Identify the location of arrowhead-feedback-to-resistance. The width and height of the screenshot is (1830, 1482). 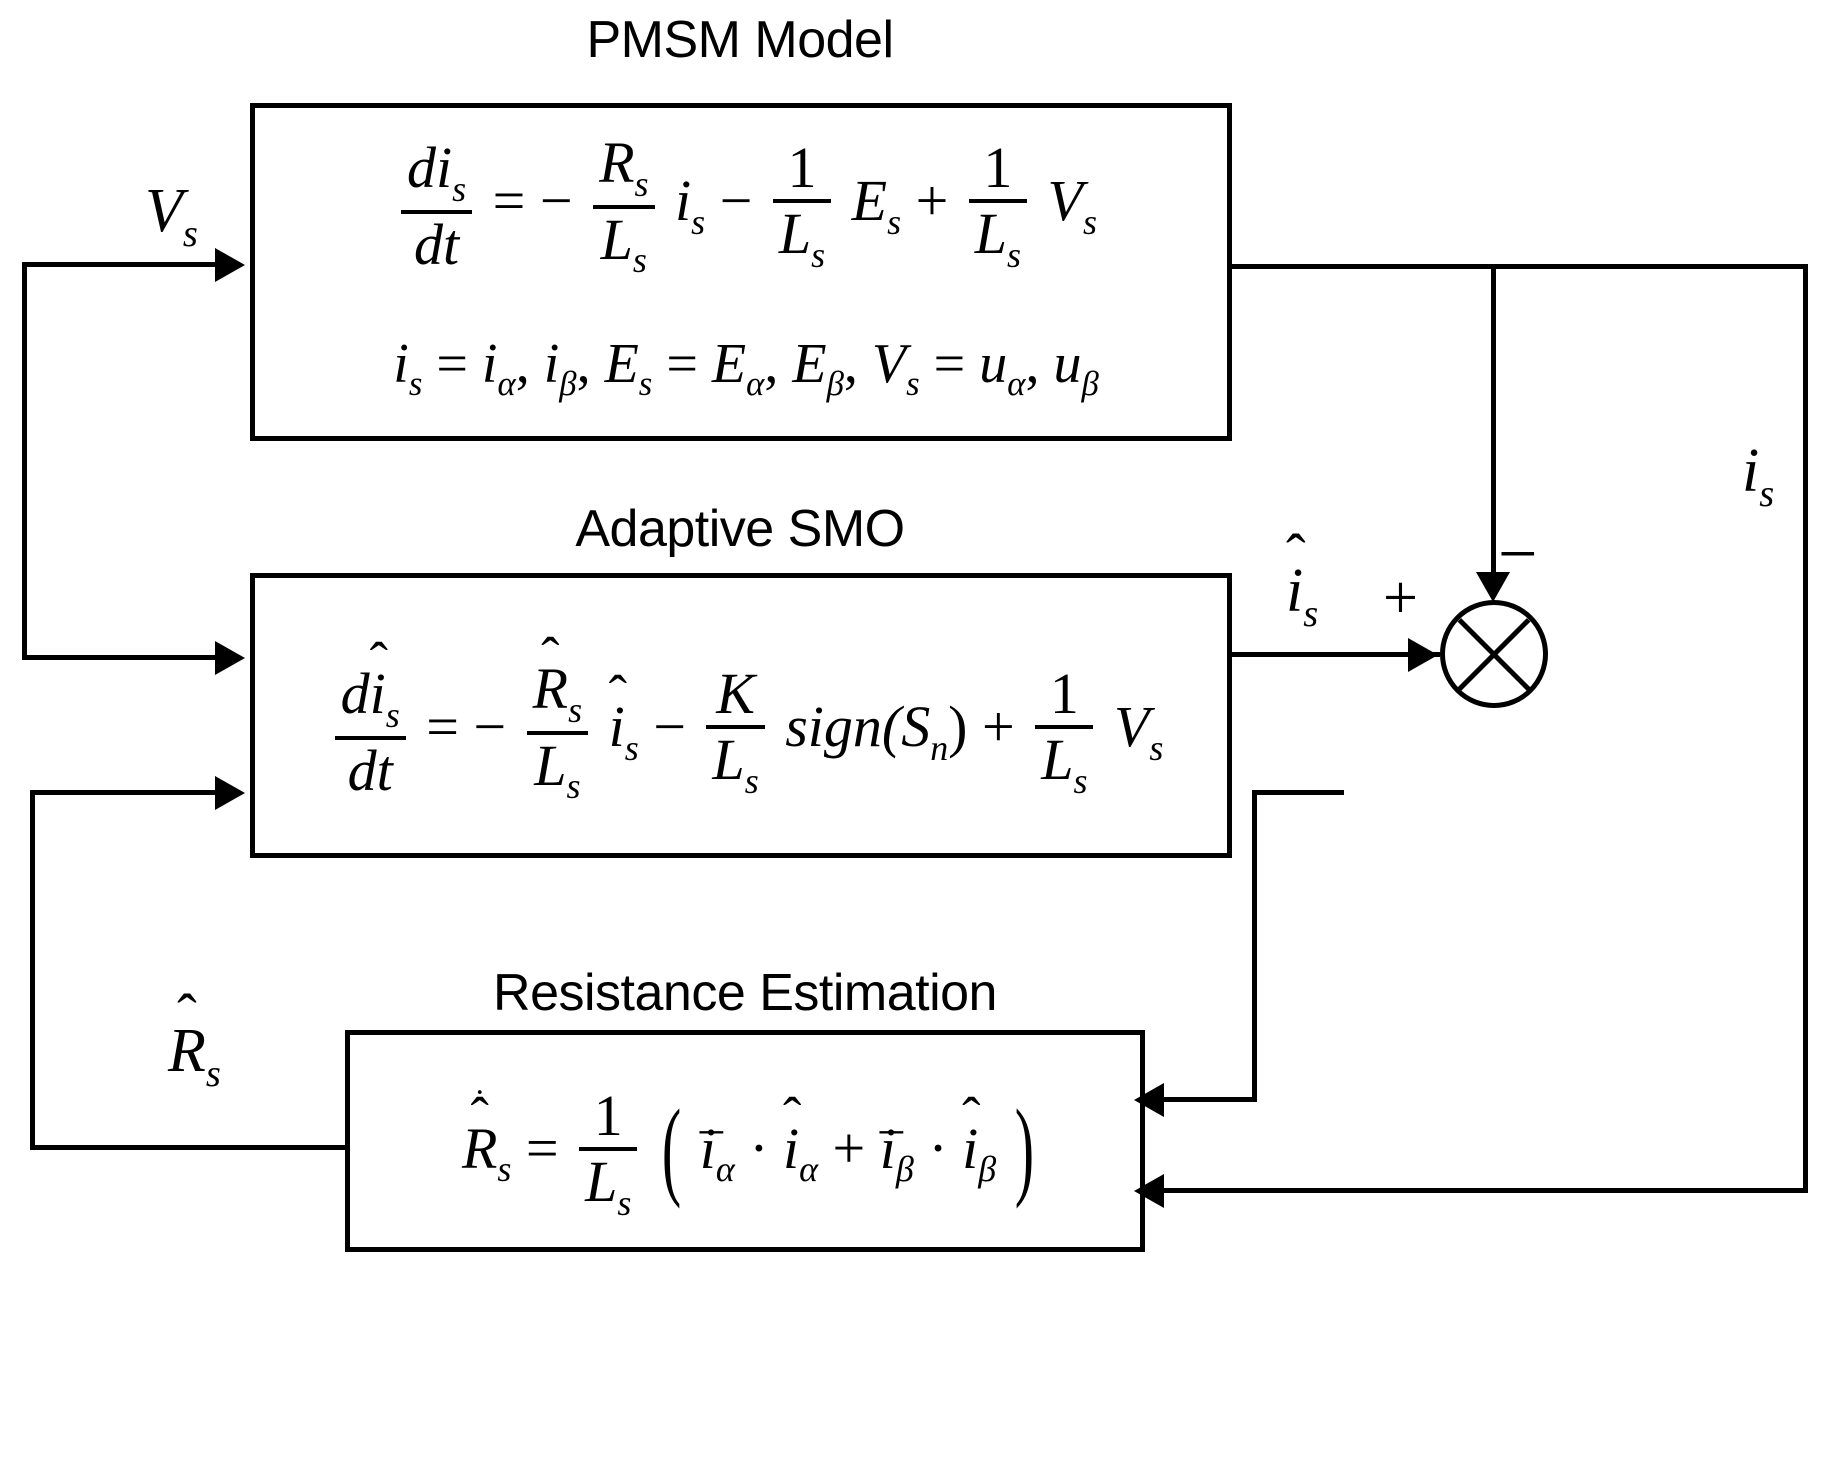
(1149, 1191).